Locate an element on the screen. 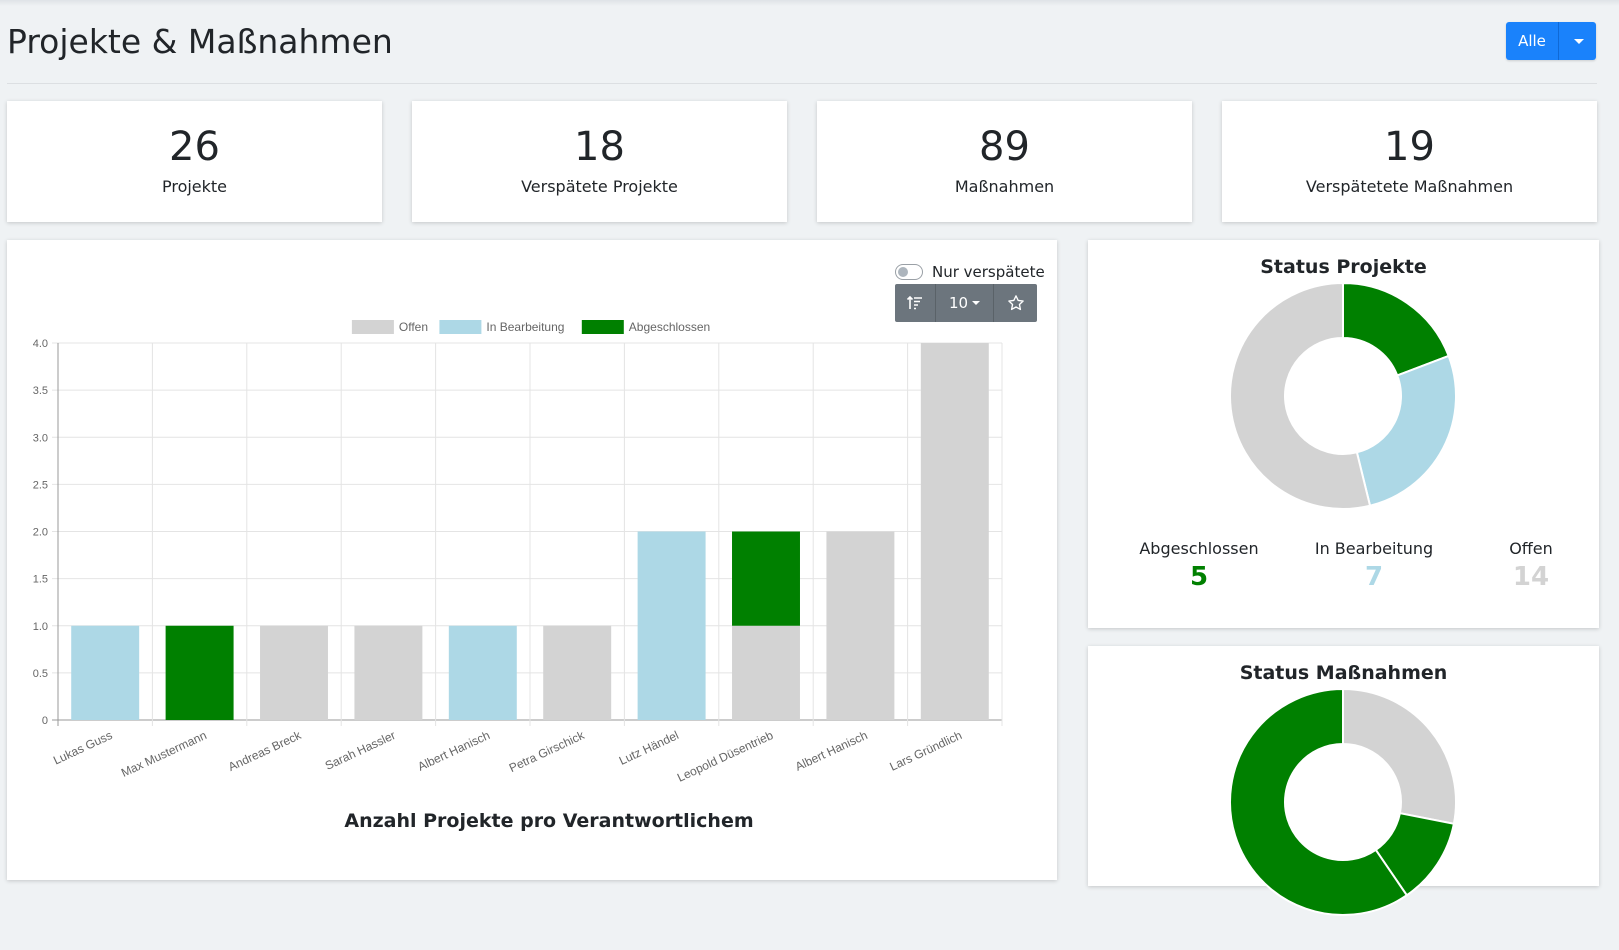 Image resolution: width=1619 pixels, height=950 pixels. sort-icon is located at coordinates (914, 302).